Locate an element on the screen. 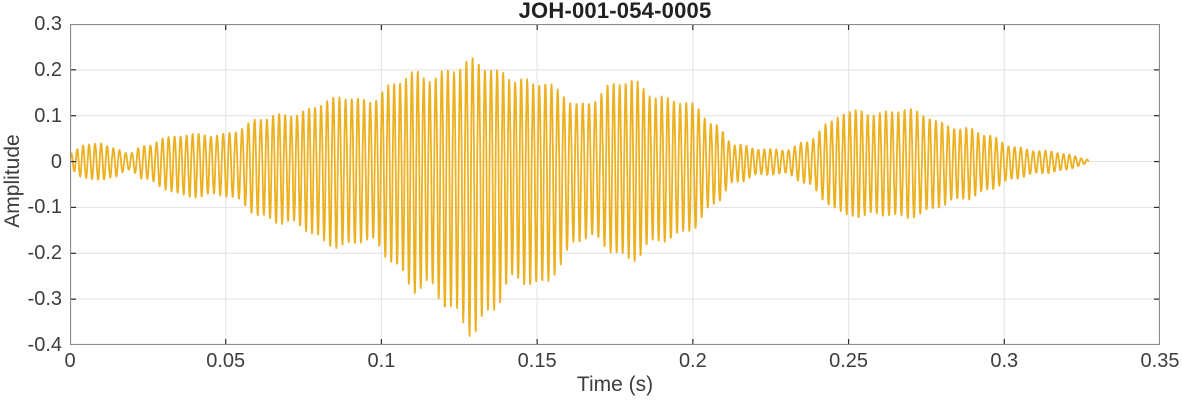  y-tick-label: 0.2 is located at coordinates (48, 69).